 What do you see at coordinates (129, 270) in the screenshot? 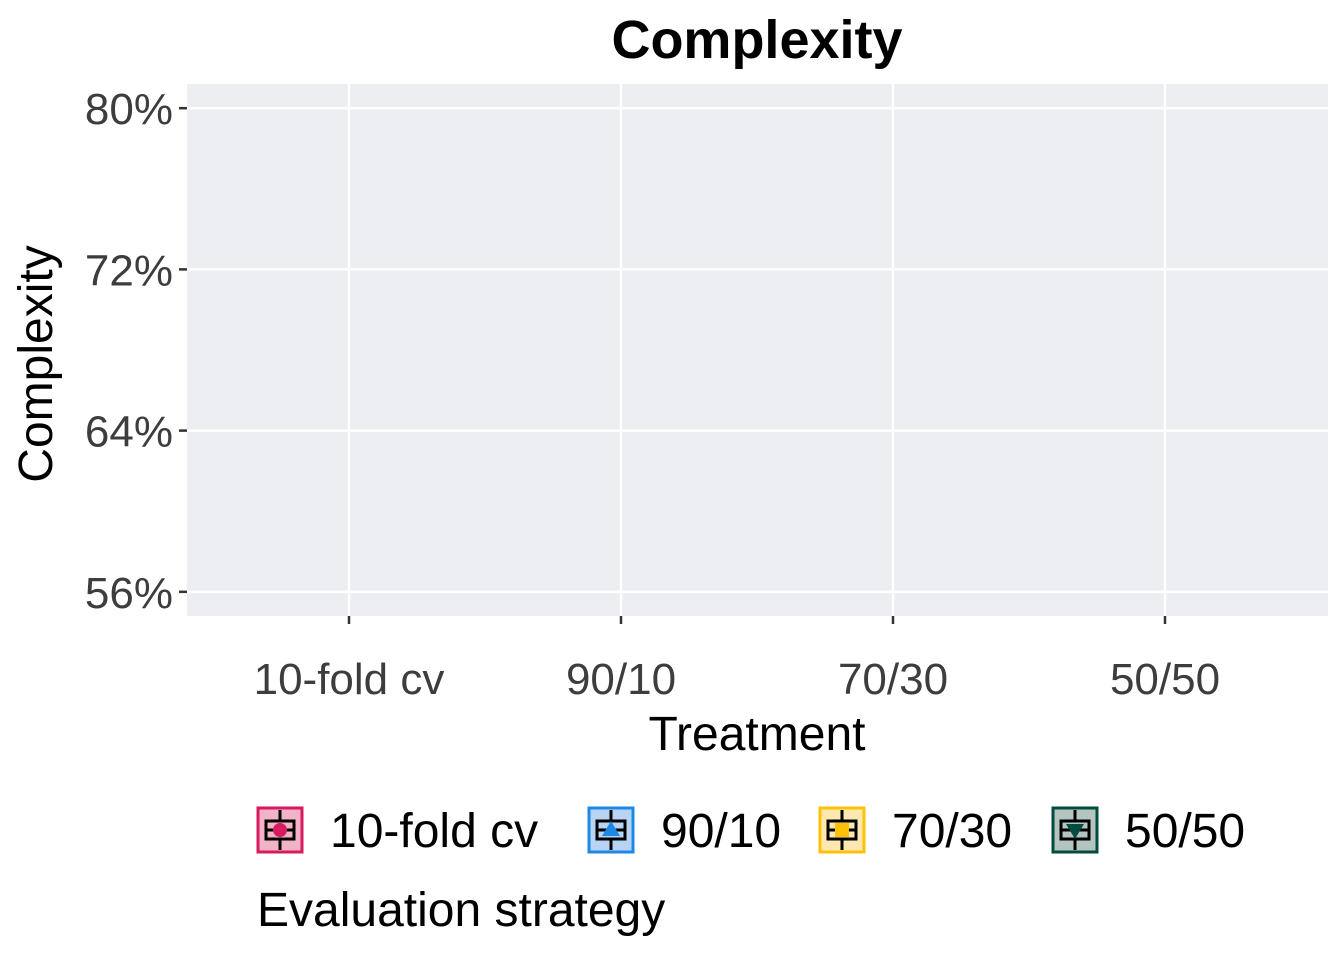
I see `y-tick-label: 72%` at bounding box center [129, 270].